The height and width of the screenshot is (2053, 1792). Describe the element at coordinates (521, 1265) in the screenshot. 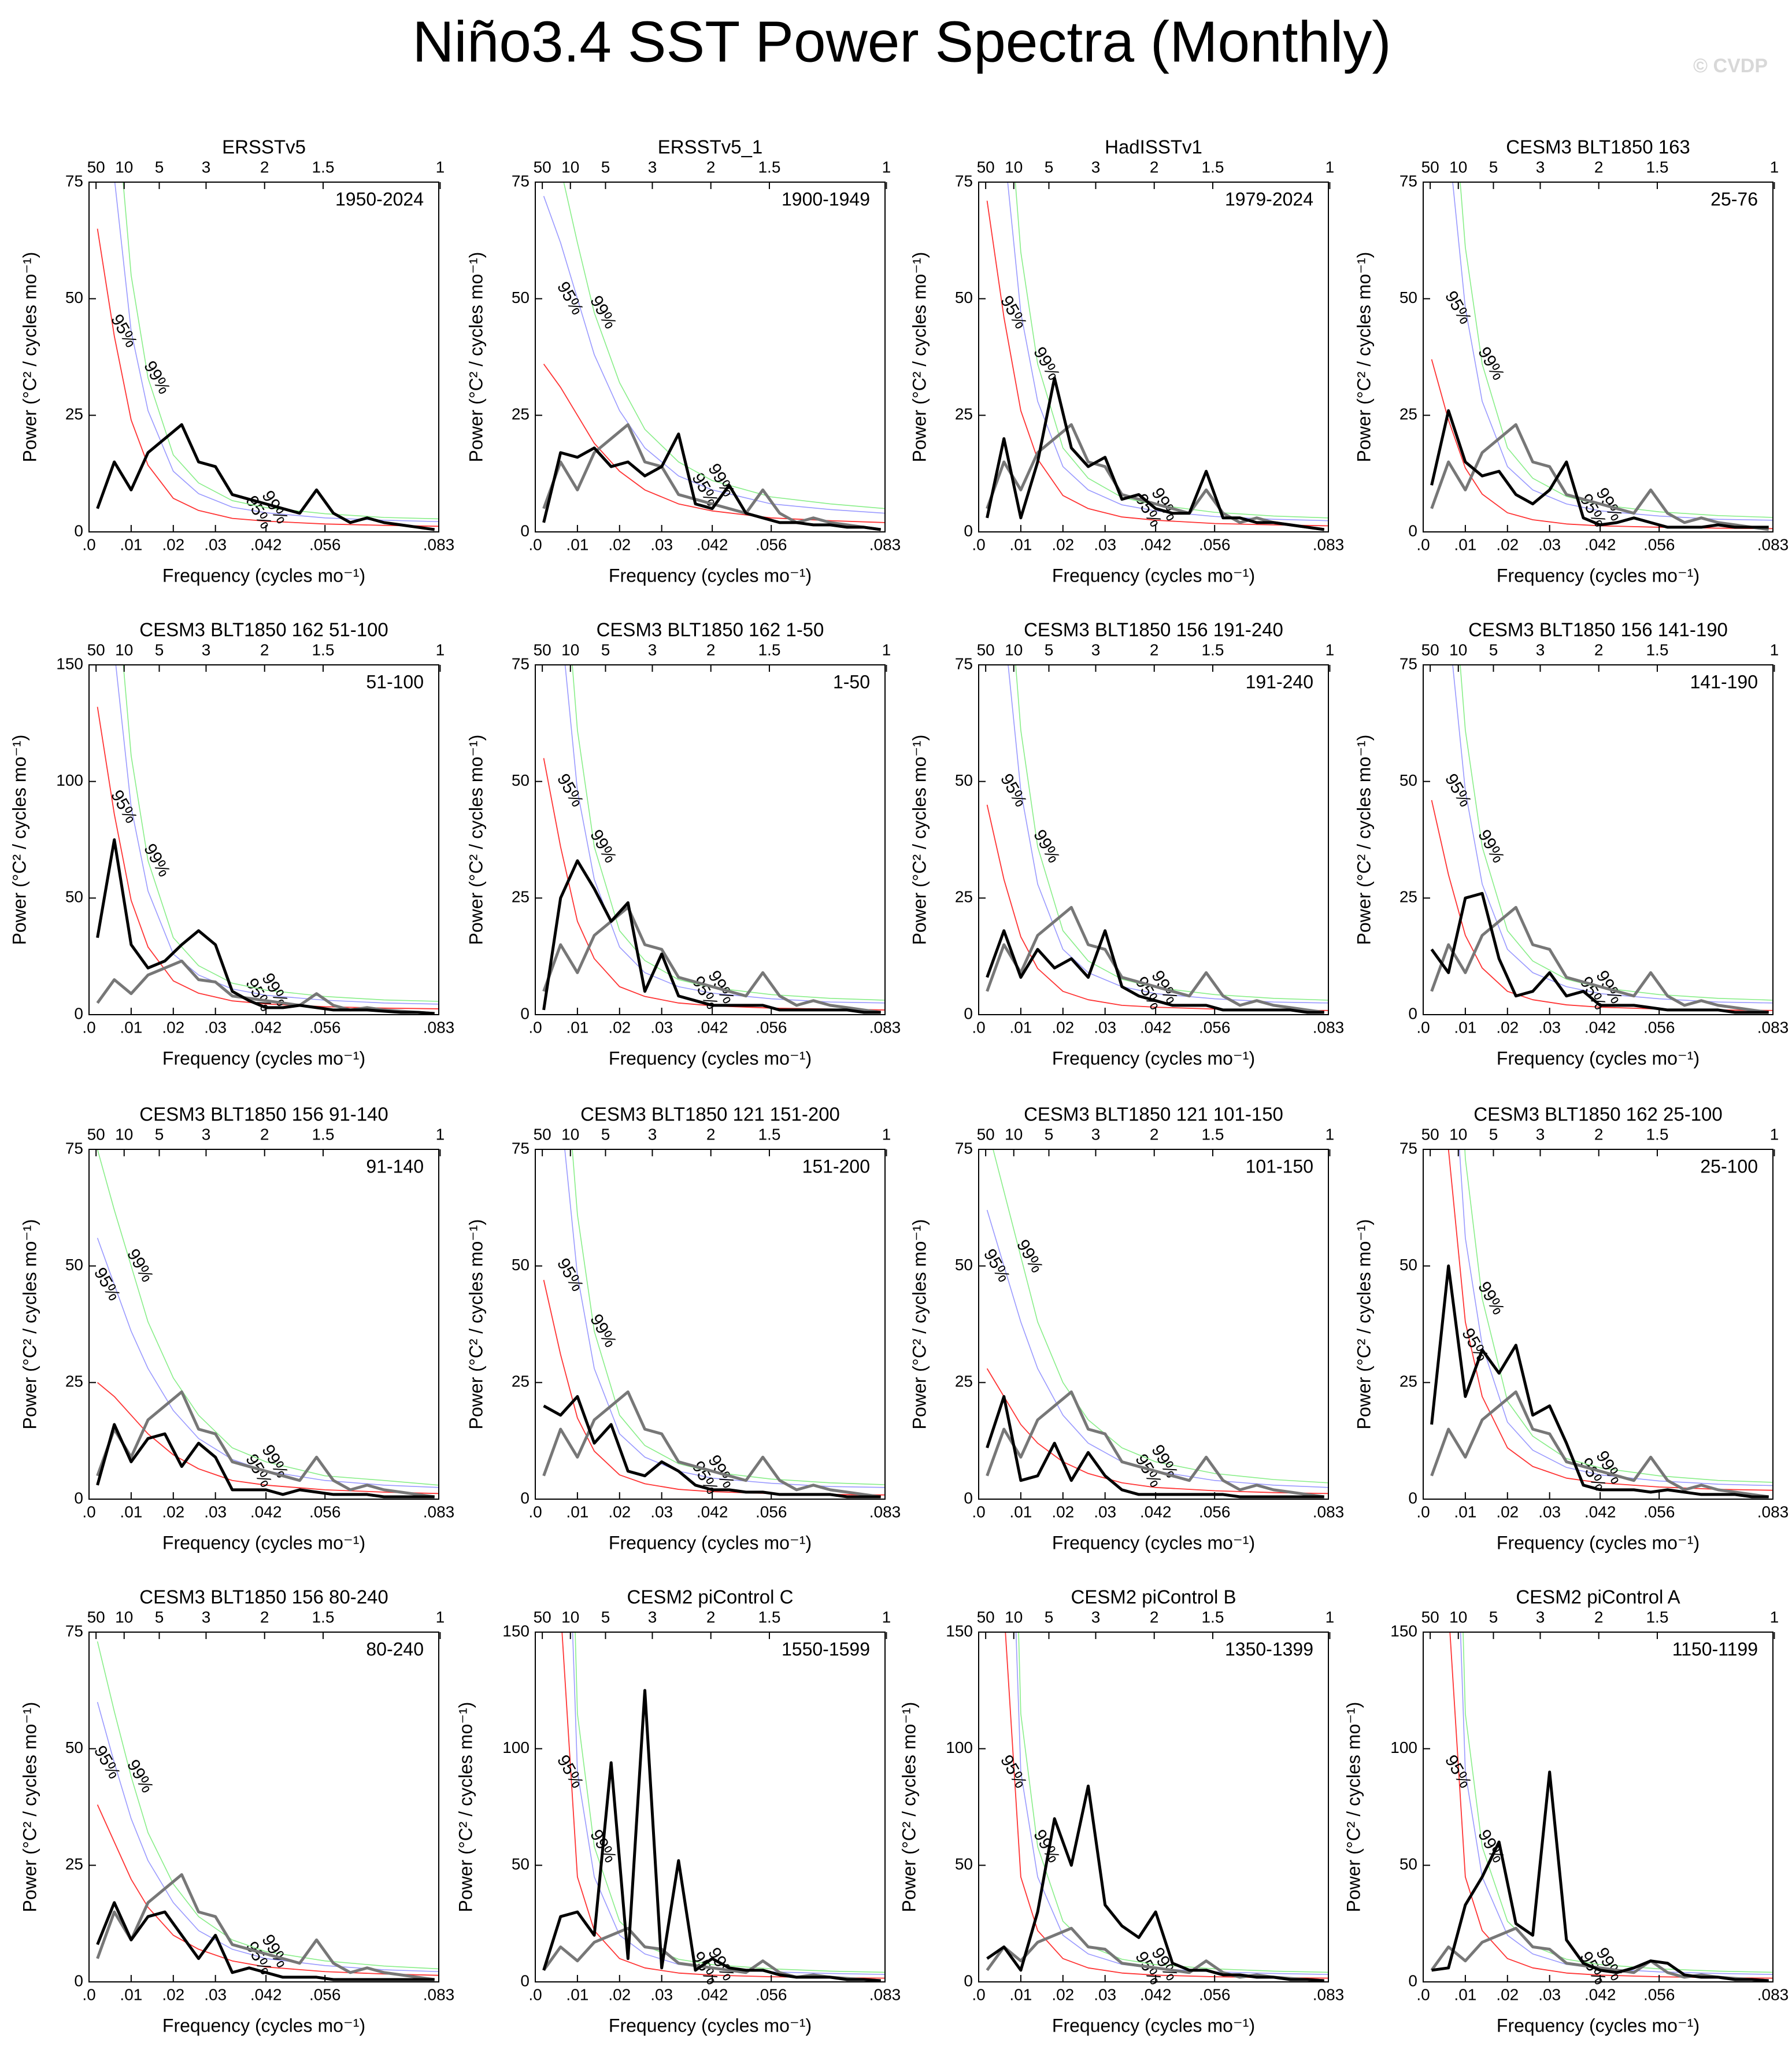

I see `y-tick-label: 50` at that location.